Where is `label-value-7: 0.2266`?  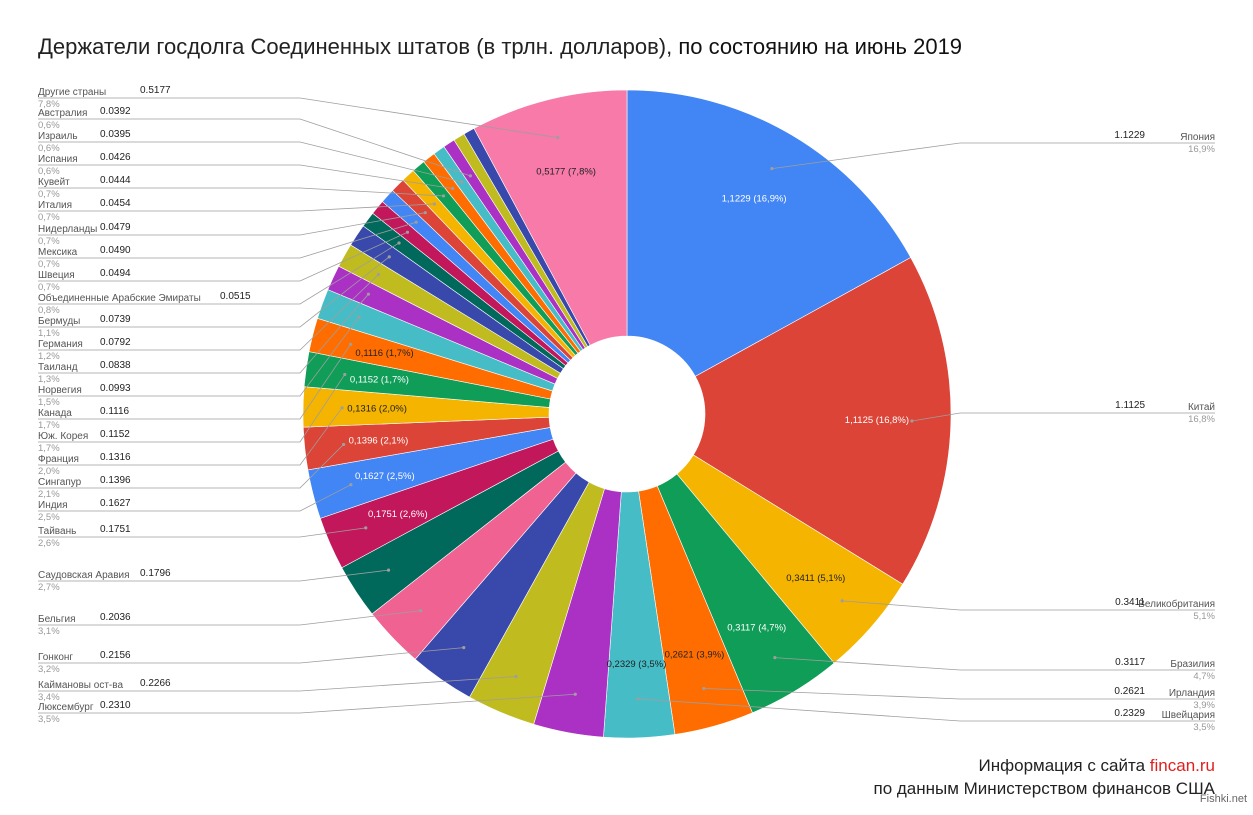
label-value-7: 0.2266 is located at coordinates (155, 683).